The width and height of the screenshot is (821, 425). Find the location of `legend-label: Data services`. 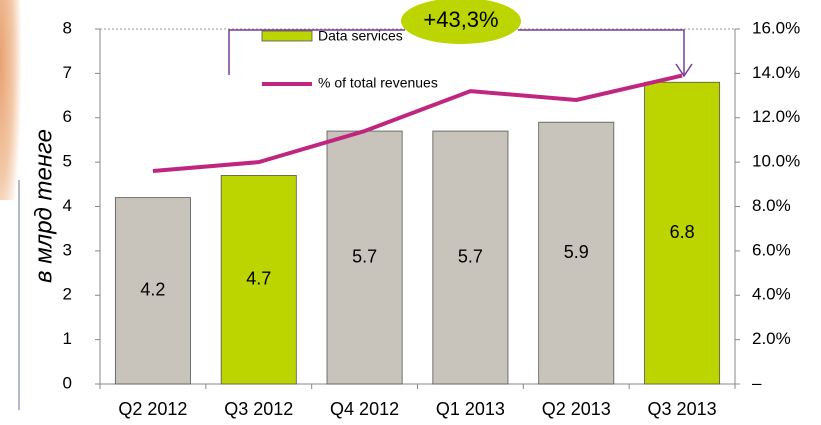

legend-label: Data services is located at coordinates (360, 36).